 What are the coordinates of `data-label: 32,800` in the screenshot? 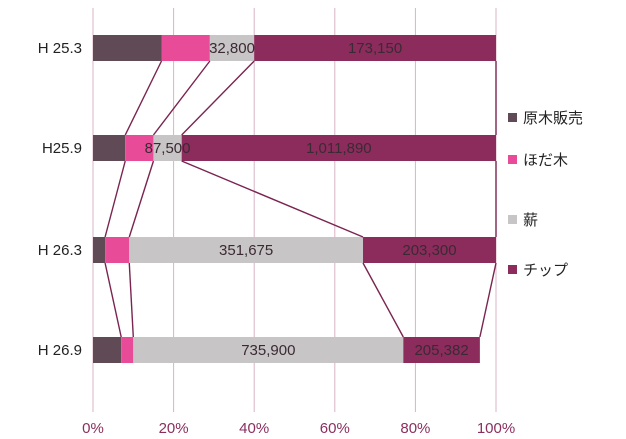 It's located at (232, 48).